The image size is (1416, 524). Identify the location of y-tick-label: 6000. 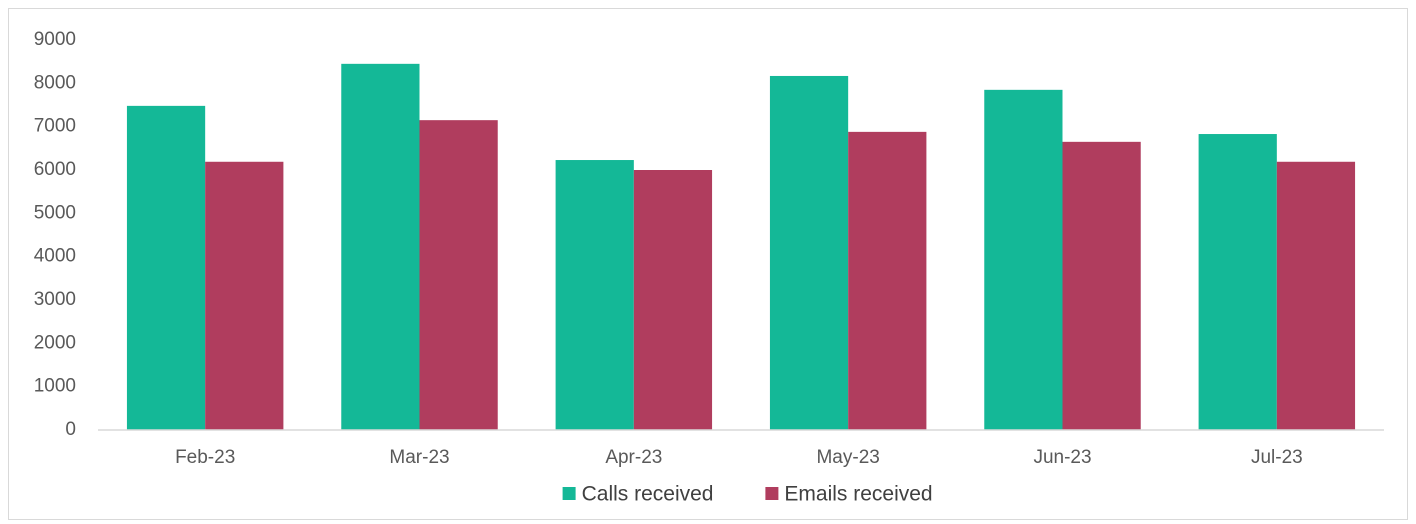
(55, 169).